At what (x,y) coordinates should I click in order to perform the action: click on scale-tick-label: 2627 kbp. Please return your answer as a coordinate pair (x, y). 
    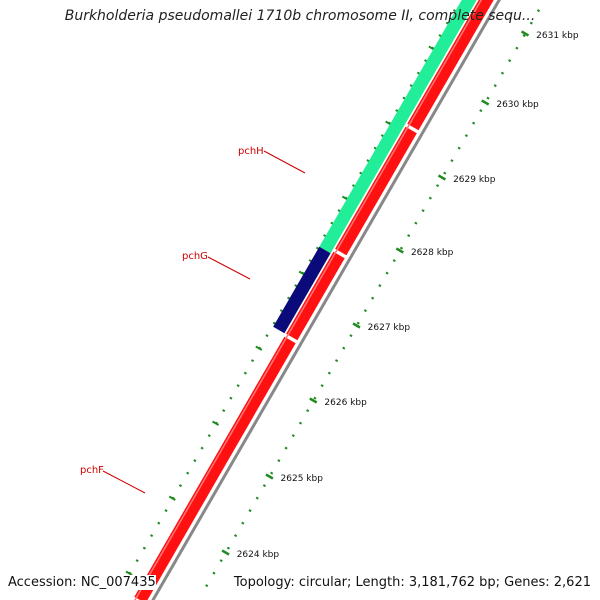
    Looking at the image, I should click on (389, 328).